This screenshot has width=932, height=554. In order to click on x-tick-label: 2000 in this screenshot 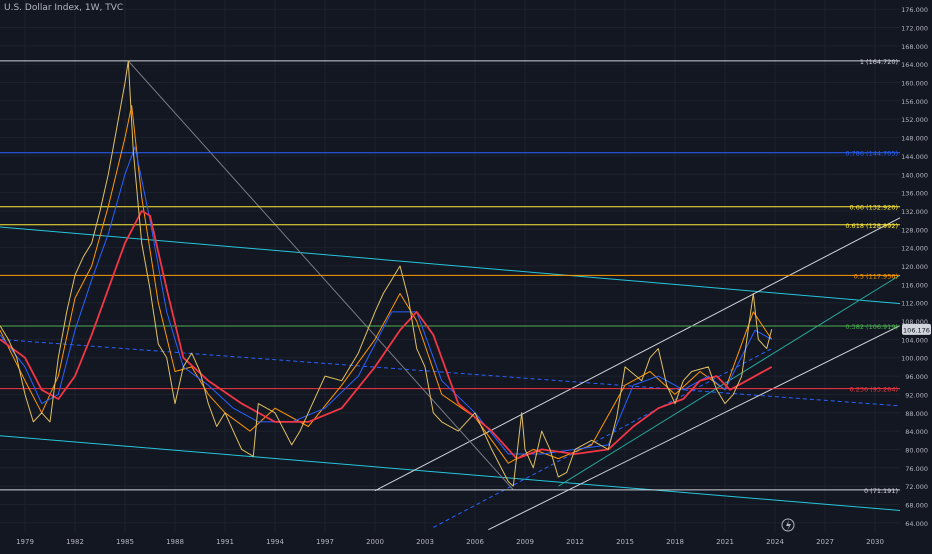, I will do `click(375, 542)`.